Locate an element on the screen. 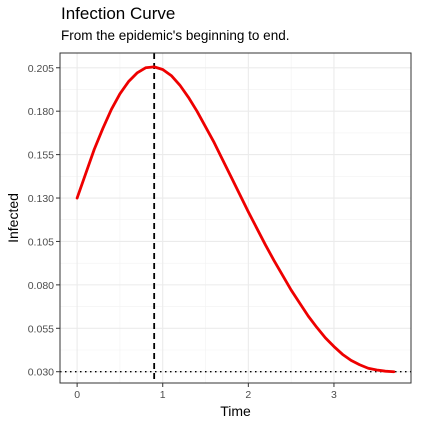  x-tick-label: 0 is located at coordinates (77, 395).